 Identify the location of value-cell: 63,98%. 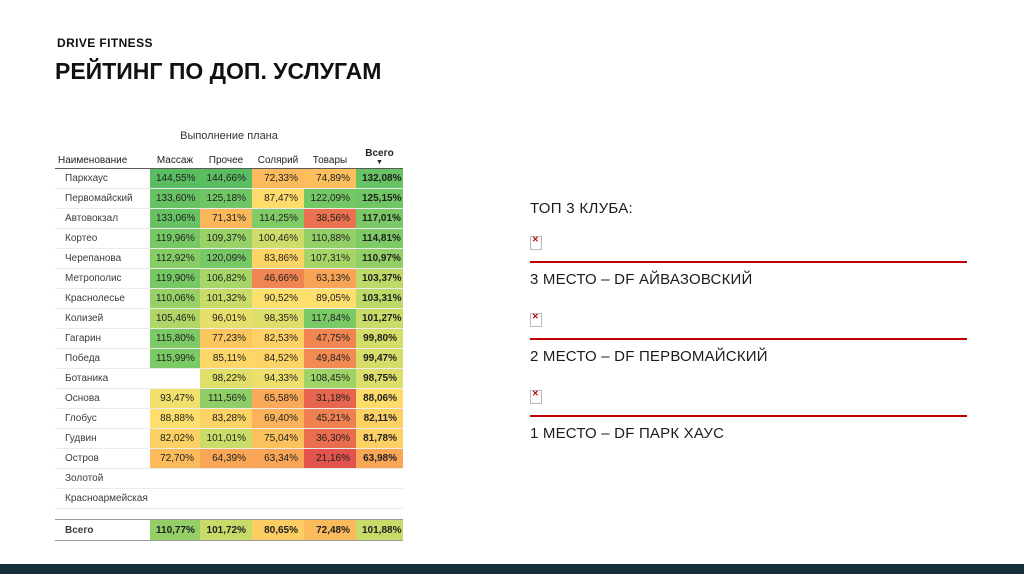
(379, 458).